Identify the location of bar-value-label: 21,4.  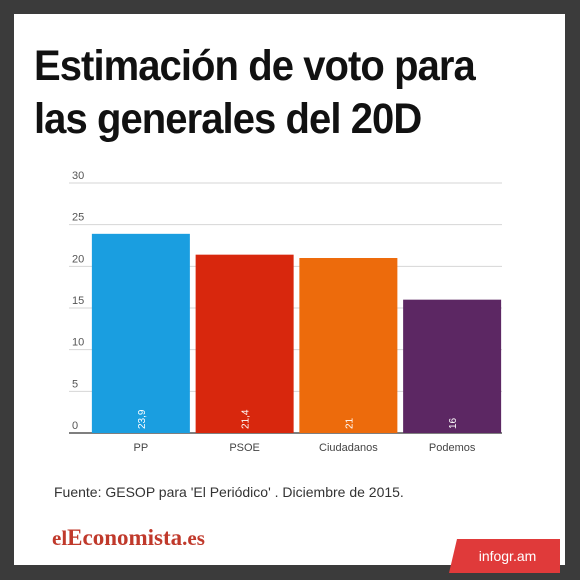
(246, 419).